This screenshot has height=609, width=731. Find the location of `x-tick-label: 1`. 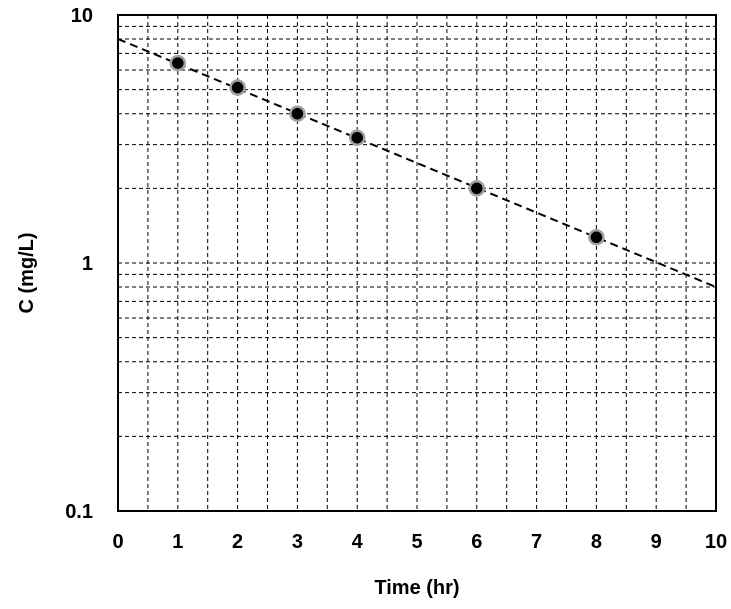

x-tick-label: 1 is located at coordinates (177, 542).